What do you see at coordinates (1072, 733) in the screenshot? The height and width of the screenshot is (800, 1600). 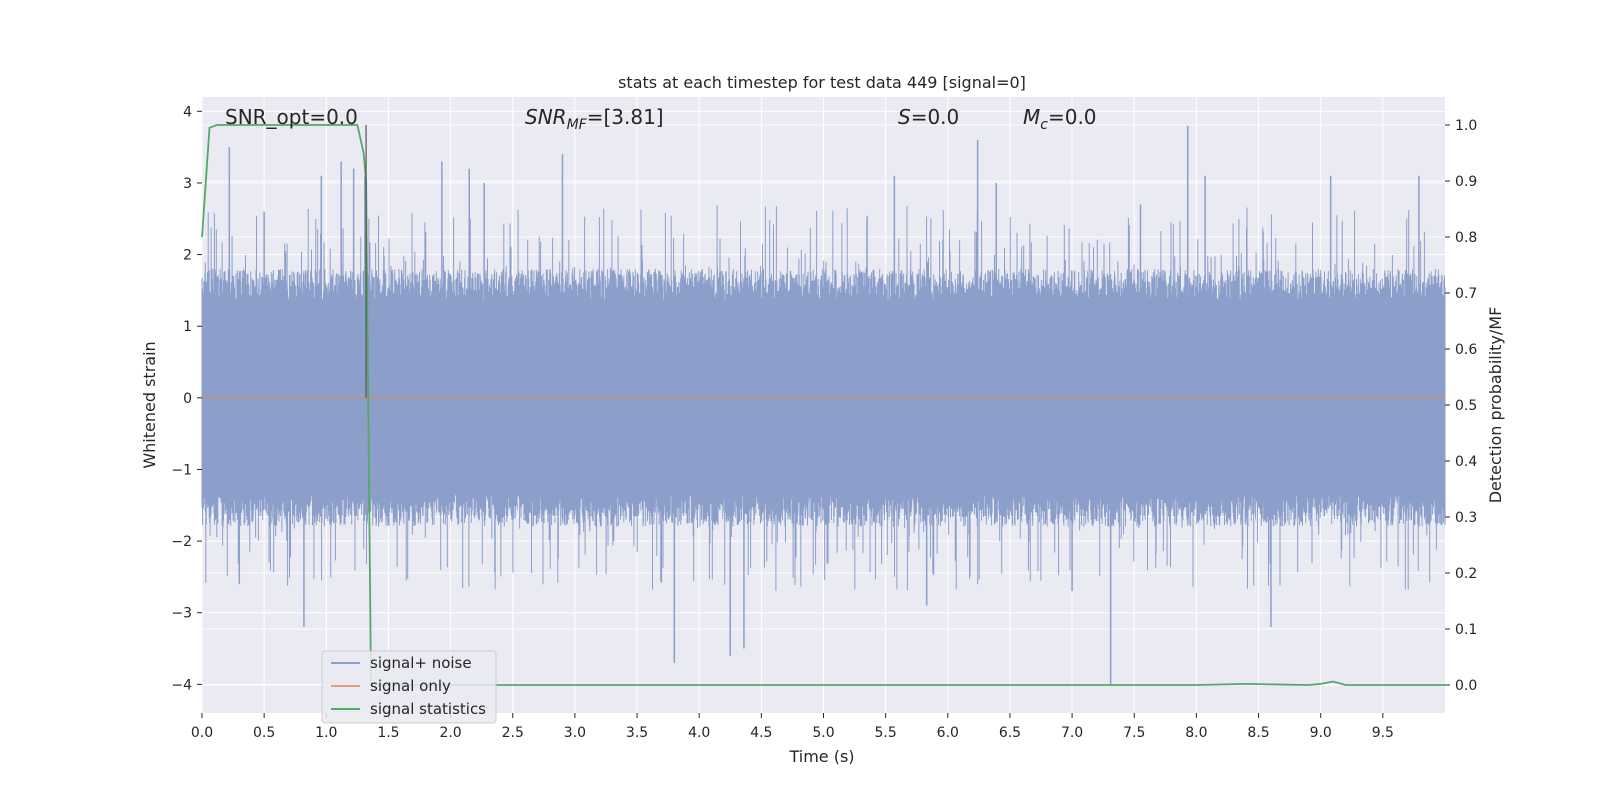 I see `x-tick-label: 7.0` at bounding box center [1072, 733].